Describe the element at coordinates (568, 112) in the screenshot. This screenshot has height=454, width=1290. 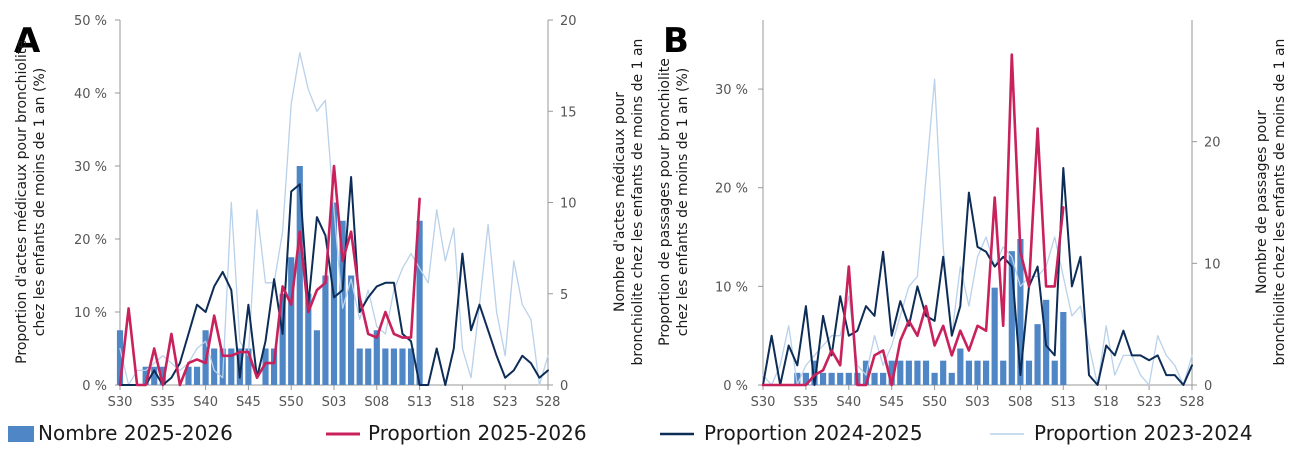
I see `right-tick-label: 15` at that location.